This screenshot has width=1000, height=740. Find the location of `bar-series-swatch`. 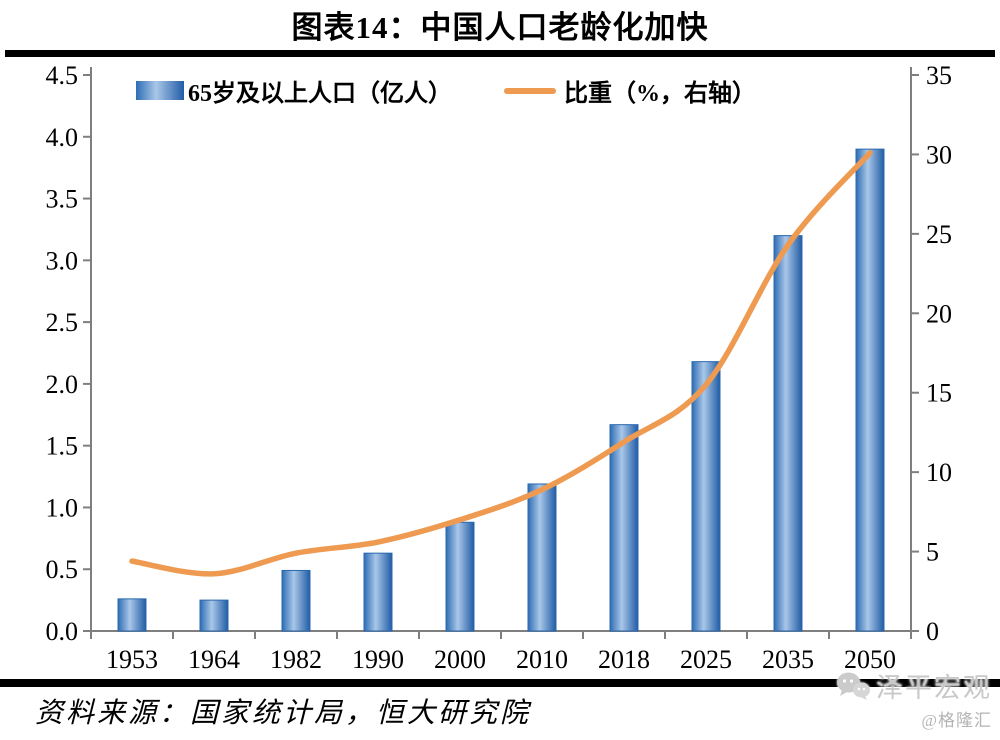

bar-series-swatch is located at coordinates (160, 90).